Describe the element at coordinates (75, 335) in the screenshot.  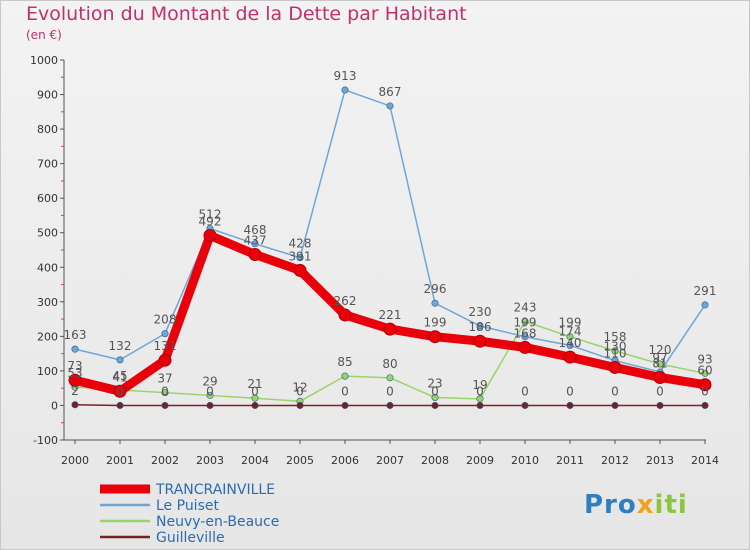
I see `data-label: 163` at that location.